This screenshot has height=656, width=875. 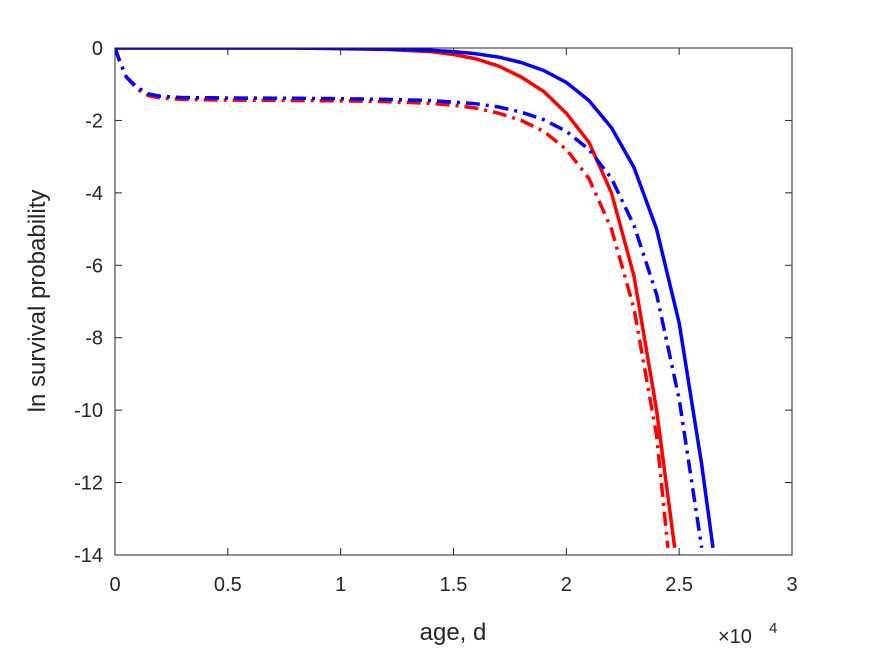 I want to click on y-tick-label: 0, so click(x=97, y=49).